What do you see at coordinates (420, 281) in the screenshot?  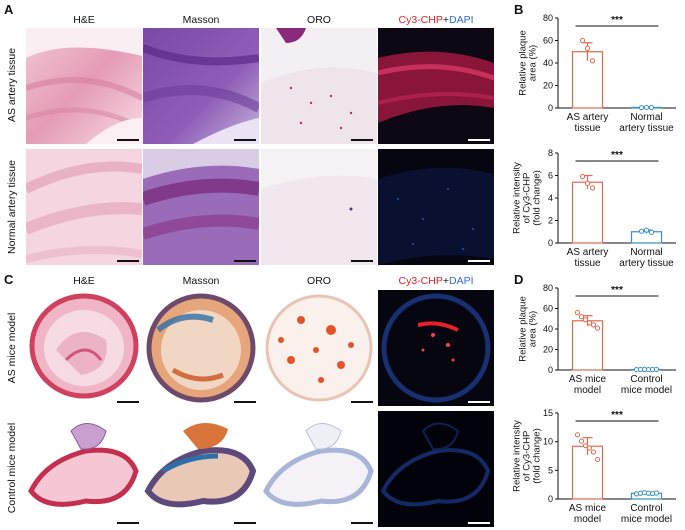 I see `cy3-label: Cy3-CHP` at bounding box center [420, 281].